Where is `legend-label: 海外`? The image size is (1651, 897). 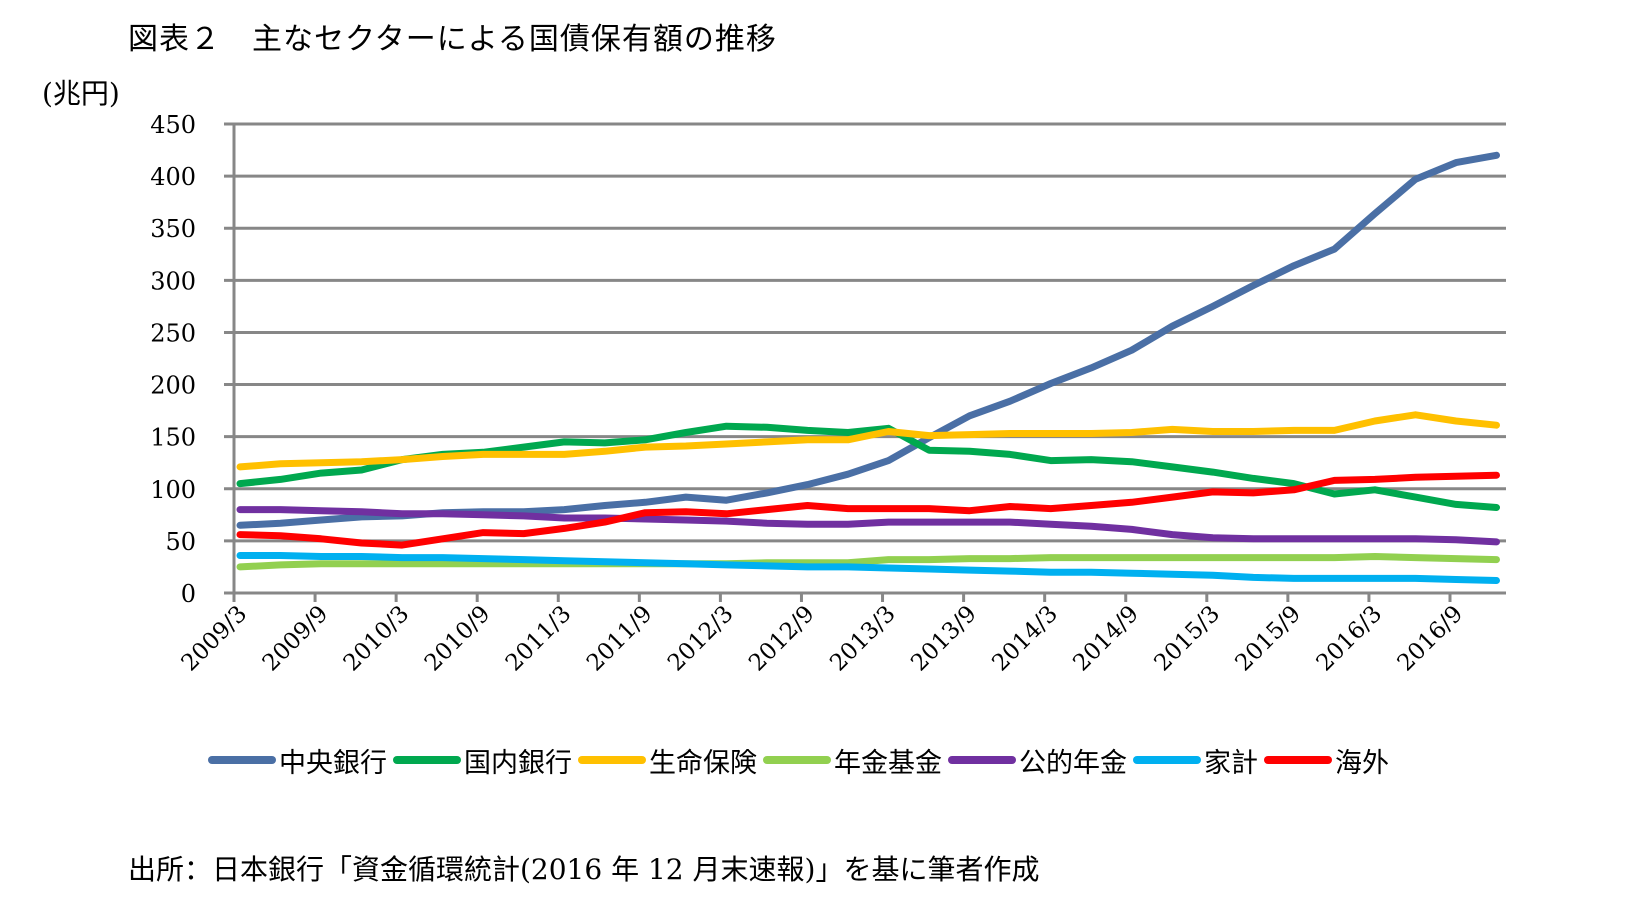
legend-label: 海外 is located at coordinates (1362, 763).